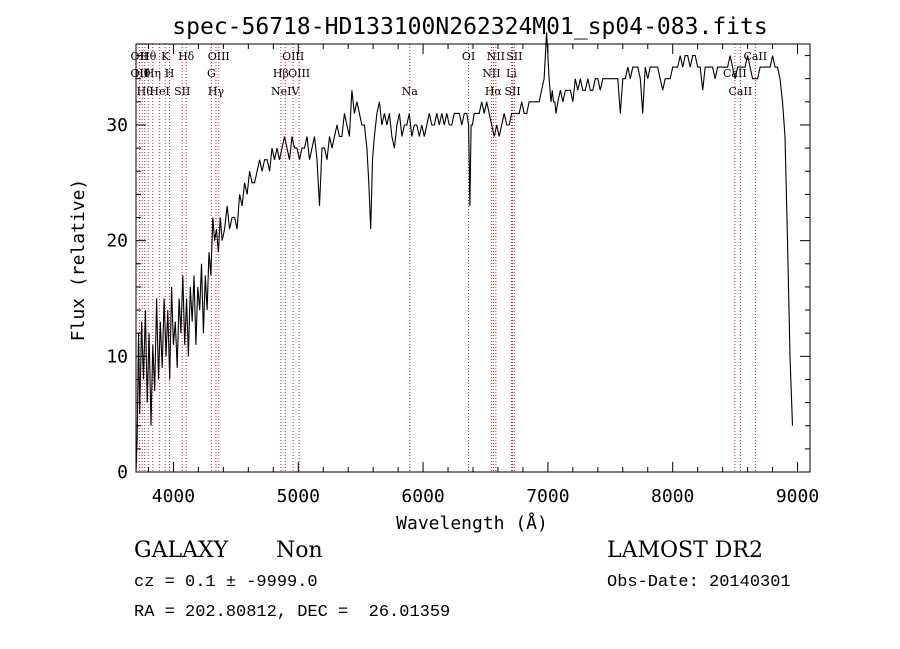  I want to click on survey-name: LAMOST DR2, so click(685, 550).